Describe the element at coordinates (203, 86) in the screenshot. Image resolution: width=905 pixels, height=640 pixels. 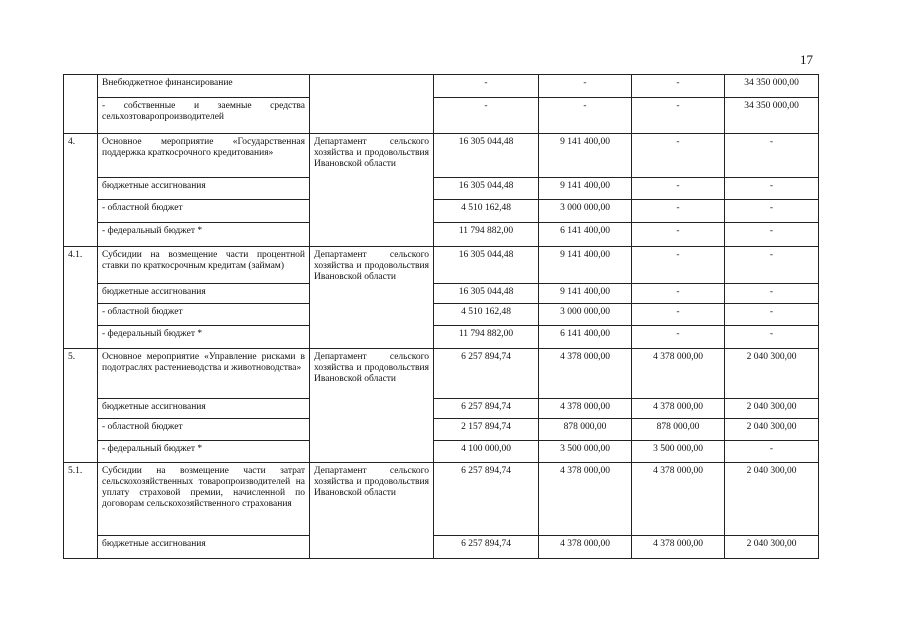
I see `row-name: Внебюджетное финансирование` at that location.